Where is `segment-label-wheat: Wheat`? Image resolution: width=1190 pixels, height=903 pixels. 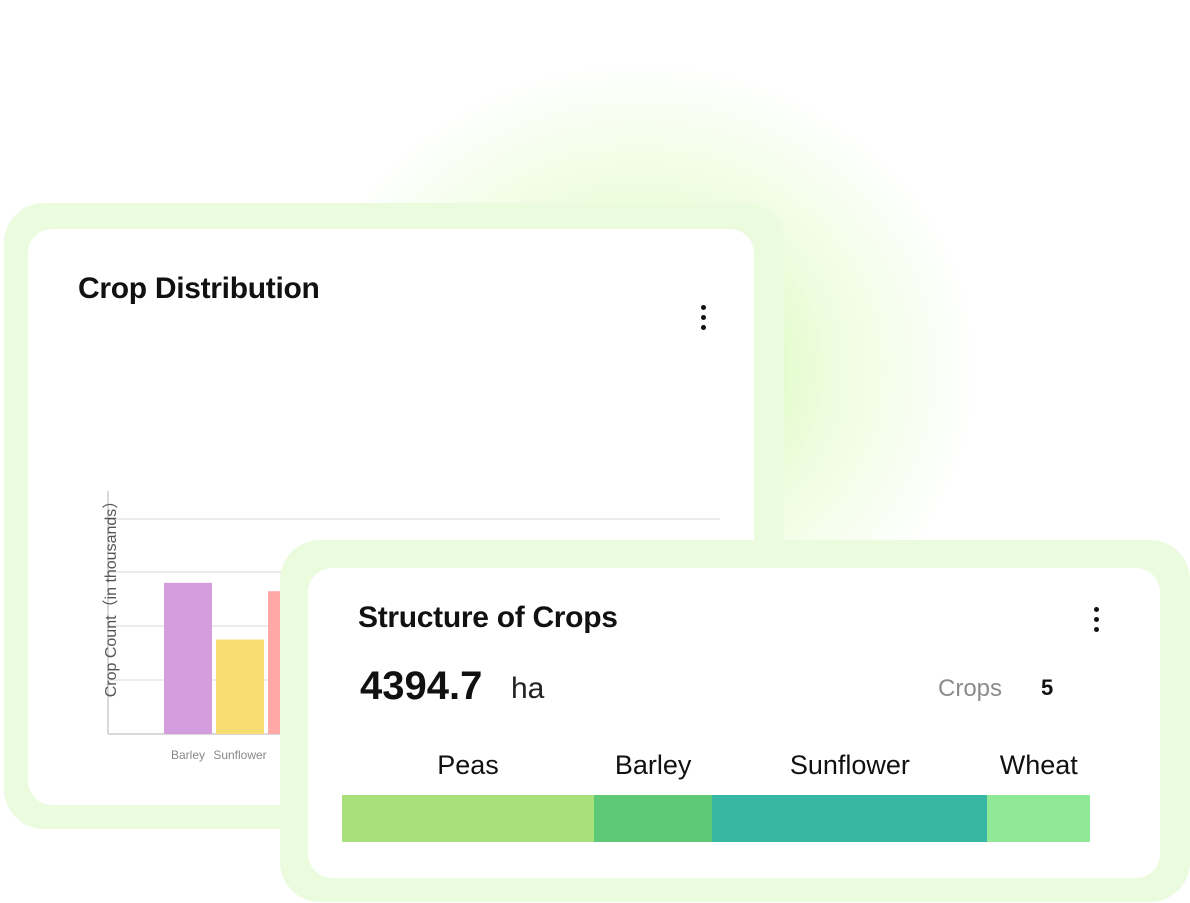 segment-label-wheat: Wheat is located at coordinates (1038, 765).